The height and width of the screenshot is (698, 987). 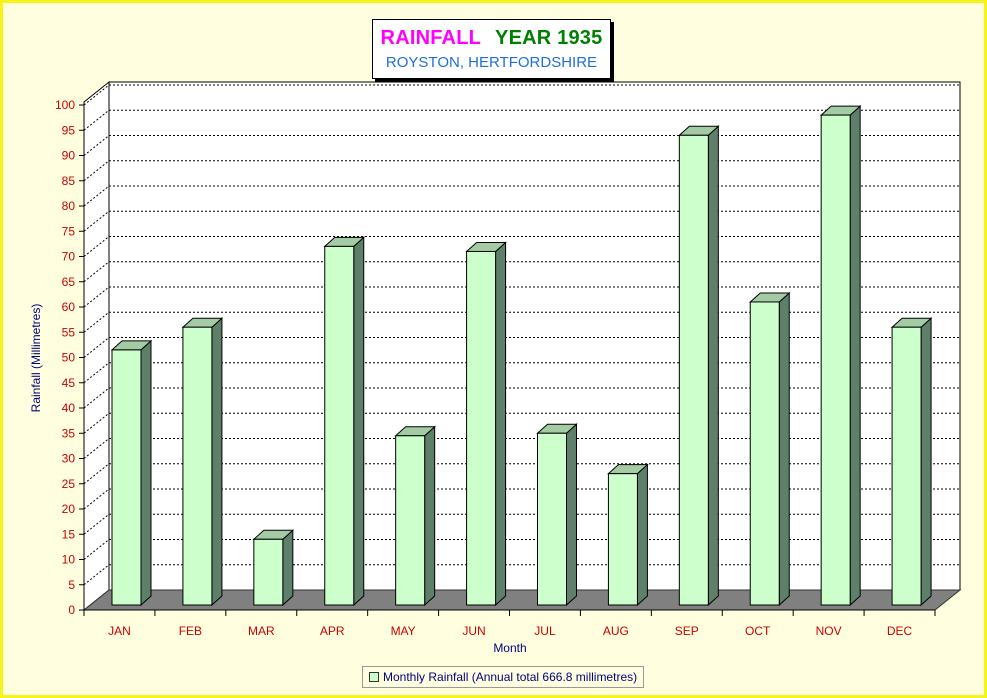 What do you see at coordinates (65, 105) in the screenshot?
I see `y-tick-label: 100` at bounding box center [65, 105].